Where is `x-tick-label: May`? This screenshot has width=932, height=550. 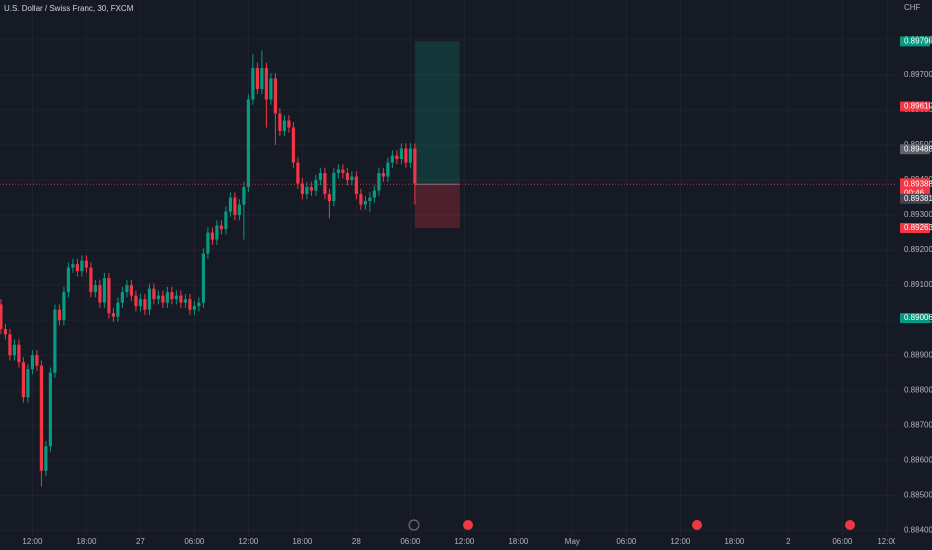 x-tick-label: May is located at coordinates (572, 541).